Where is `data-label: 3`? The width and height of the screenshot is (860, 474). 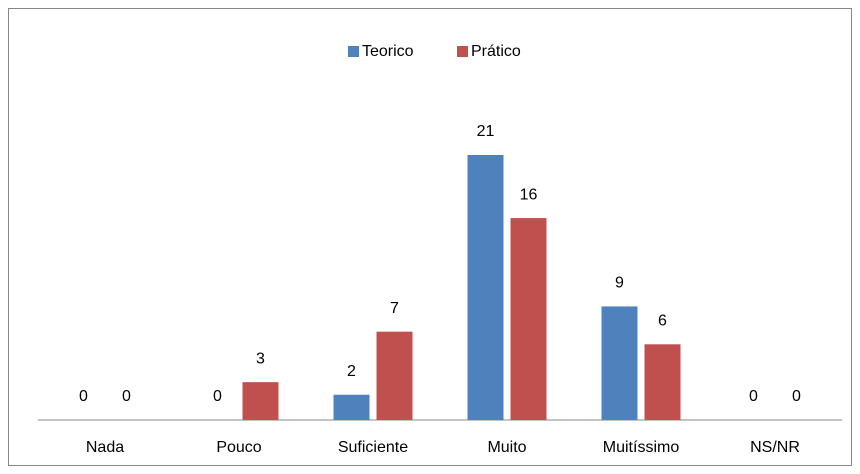
data-label: 3 is located at coordinates (260, 358).